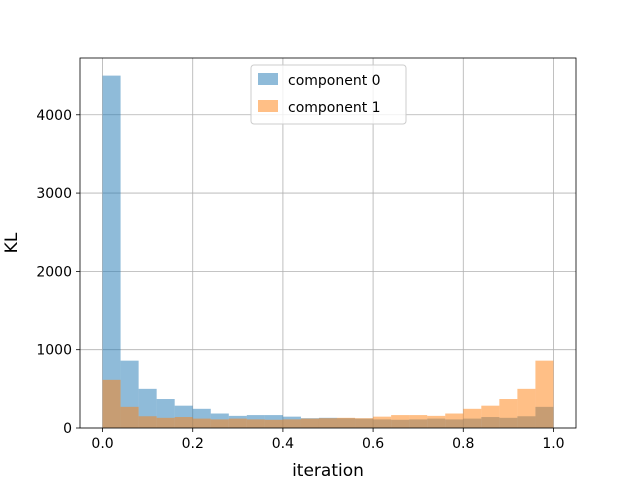  I want to click on legend: component 0 component 1, so click(328, 94).